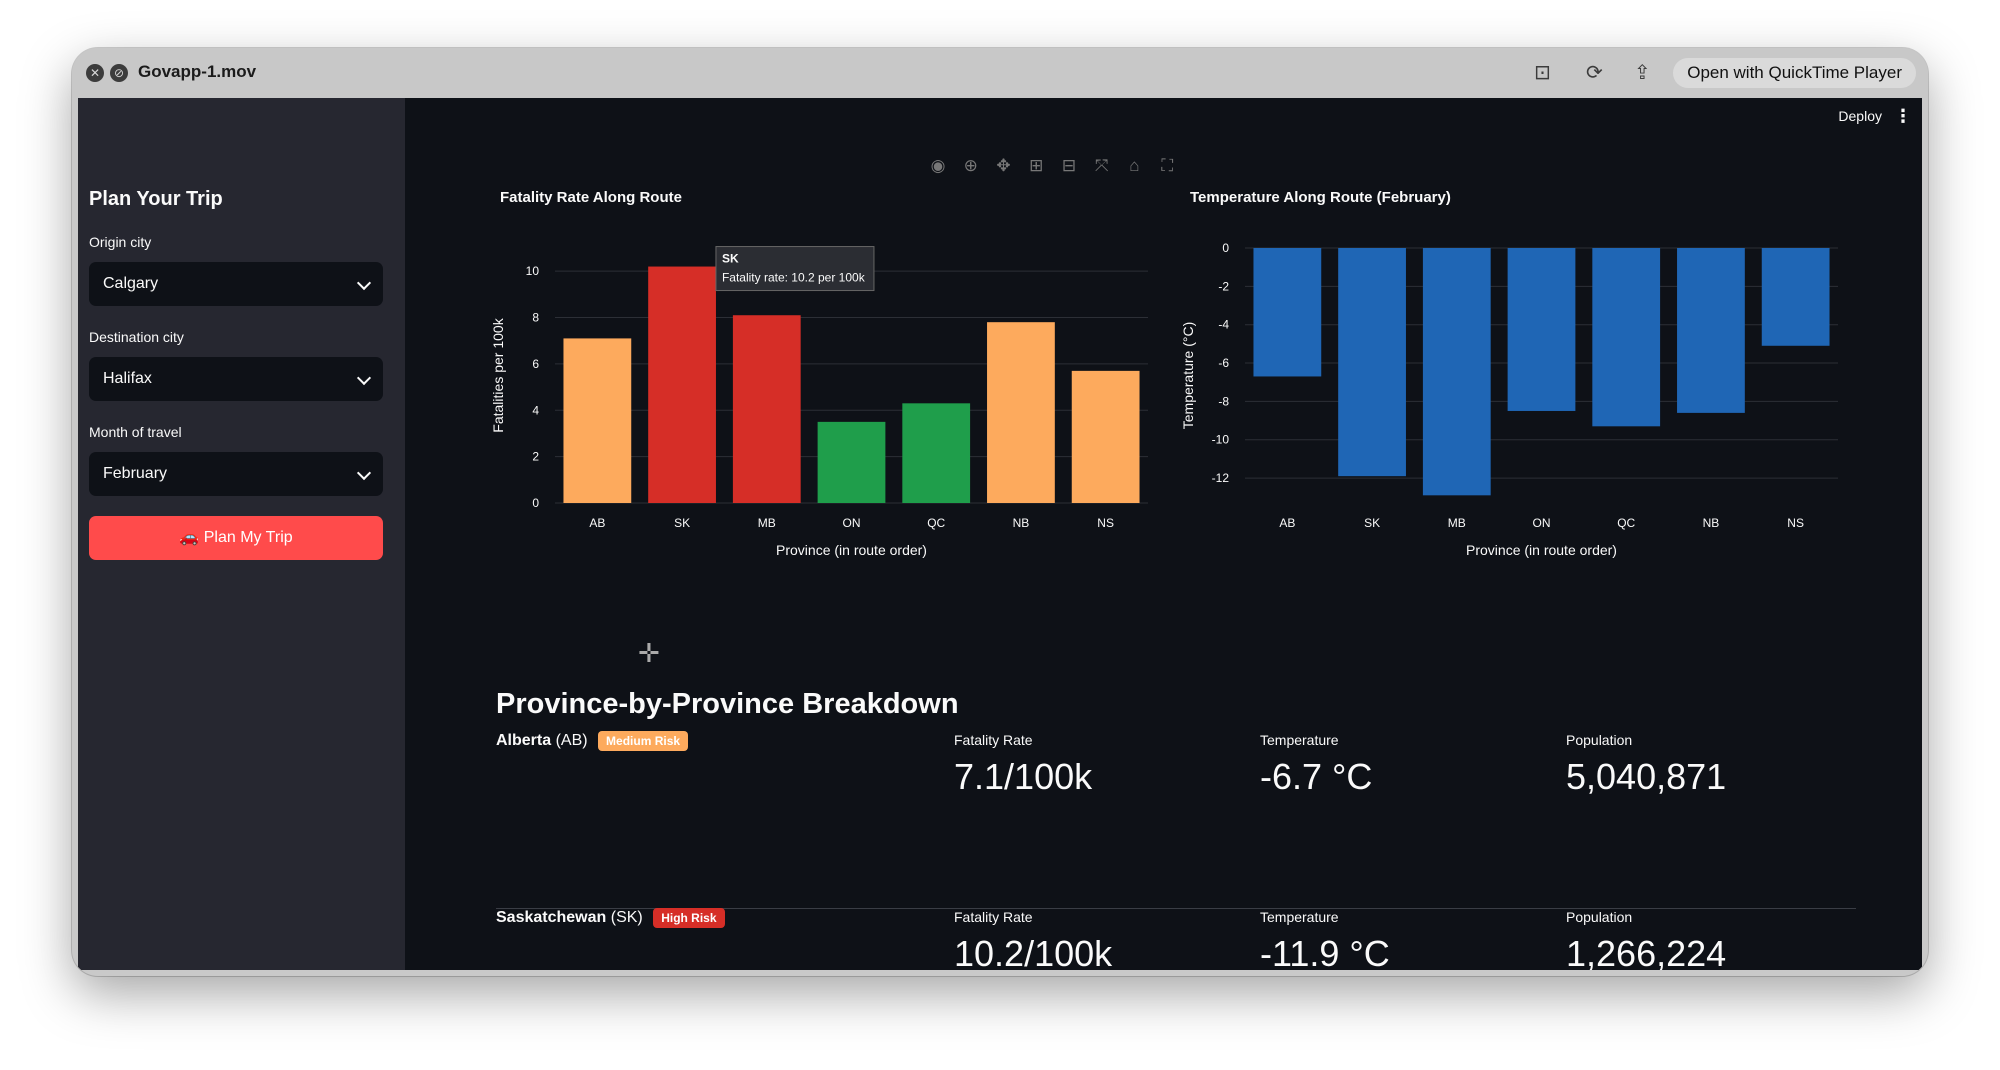 The width and height of the screenshot is (2000, 1070). Describe the element at coordinates (1221, 440) in the screenshot. I see `y-tick-label: -10` at that location.